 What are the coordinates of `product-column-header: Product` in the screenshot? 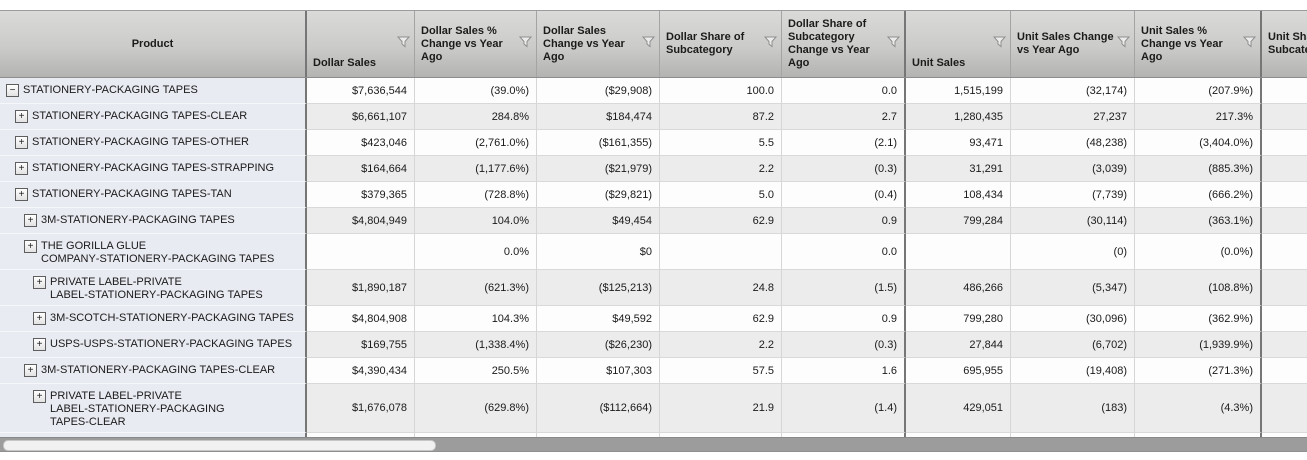 It's located at (153, 44).